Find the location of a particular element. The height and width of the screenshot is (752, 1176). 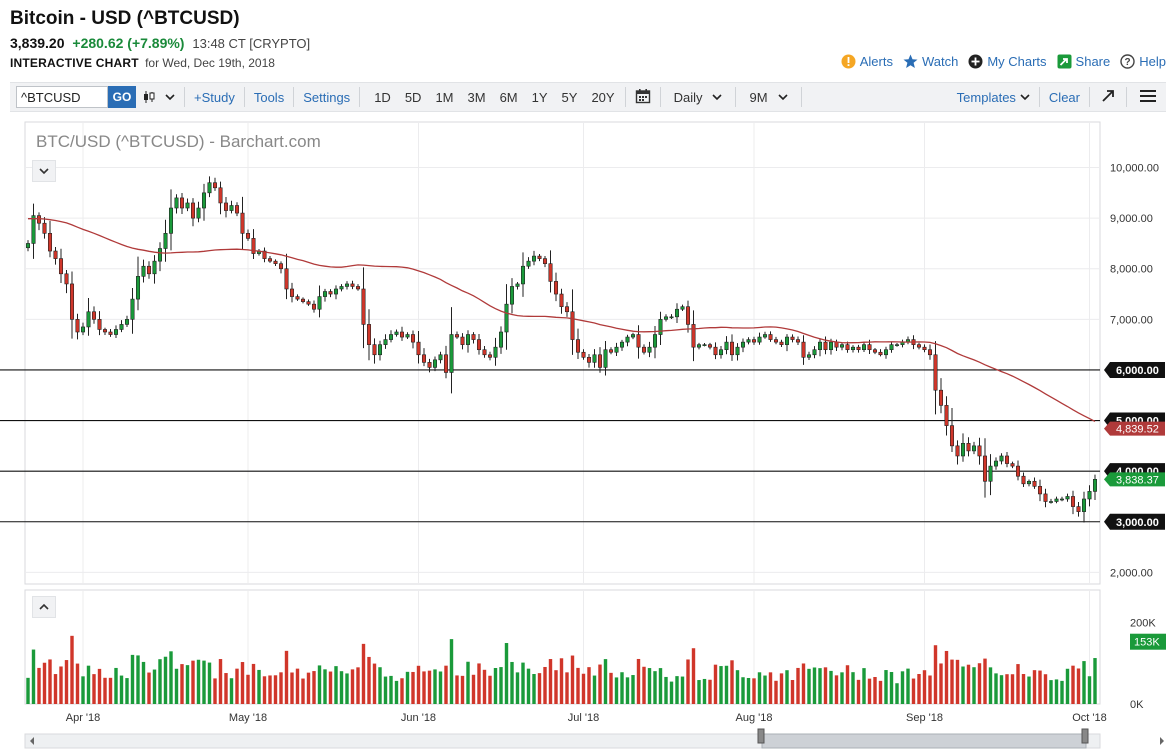

tools-button: Tools is located at coordinates (269, 97).